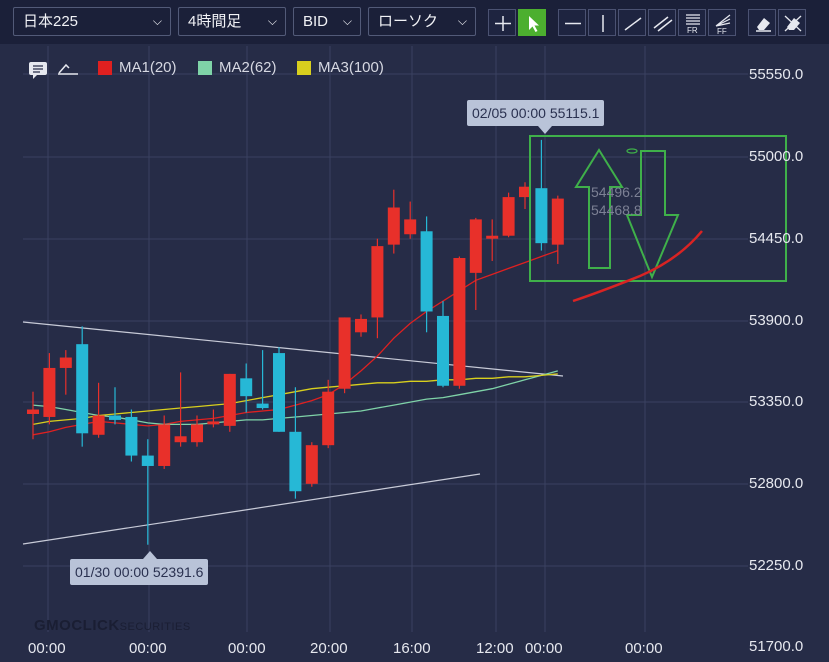 The image size is (829, 662). I want to click on channel-button, so click(662, 22).